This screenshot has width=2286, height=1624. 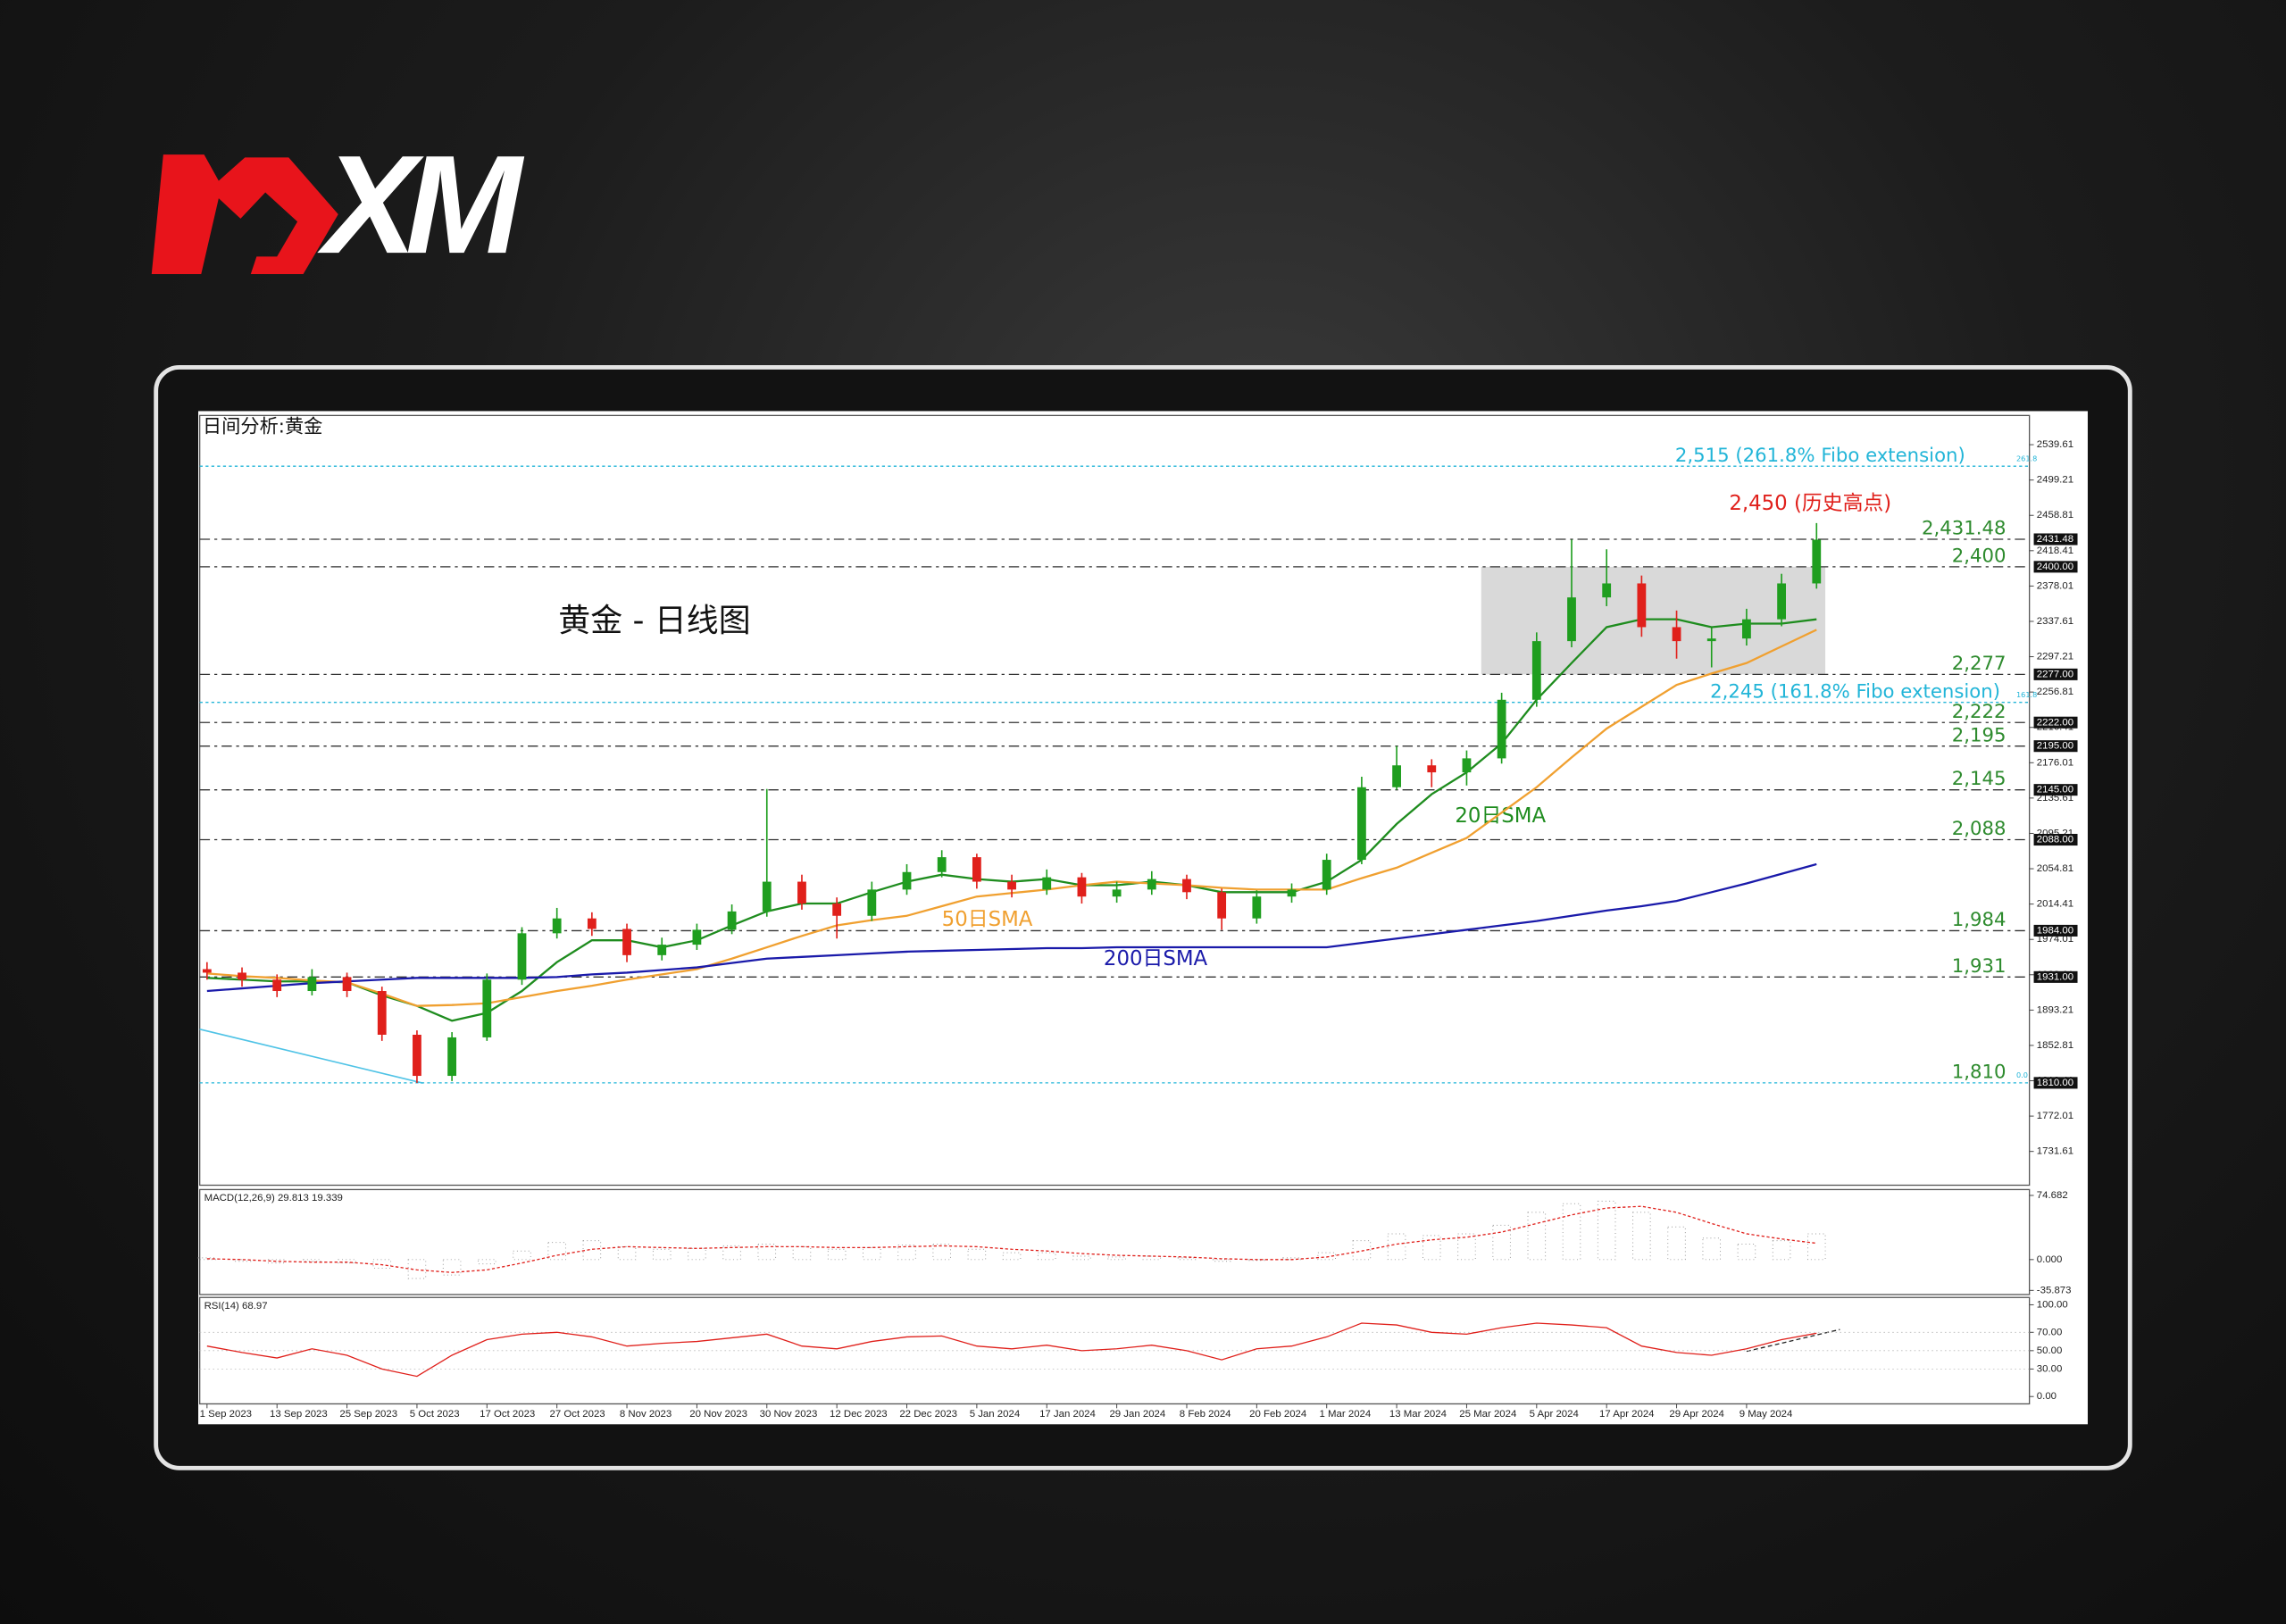 I want to click on y-tick-label: 2256.81, so click(x=2055, y=692).